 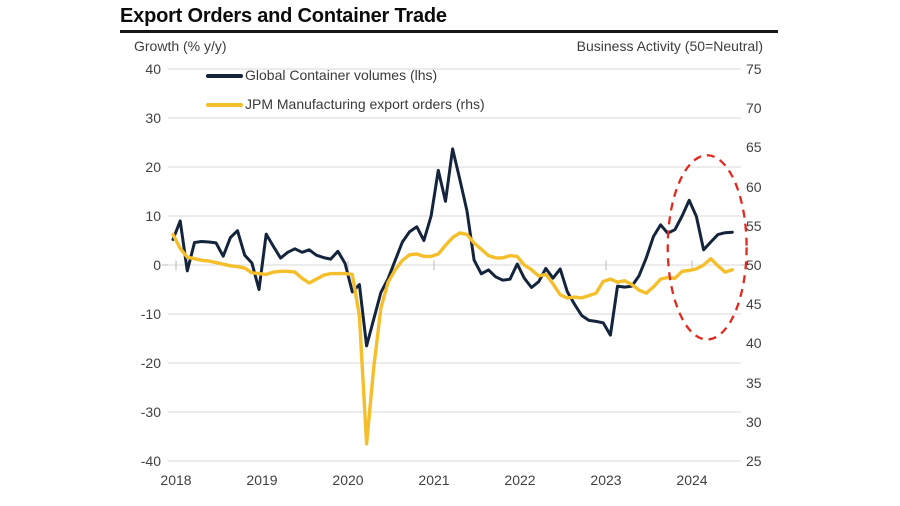 What do you see at coordinates (157, 265) in the screenshot?
I see `left-axis-tick-label: 0` at bounding box center [157, 265].